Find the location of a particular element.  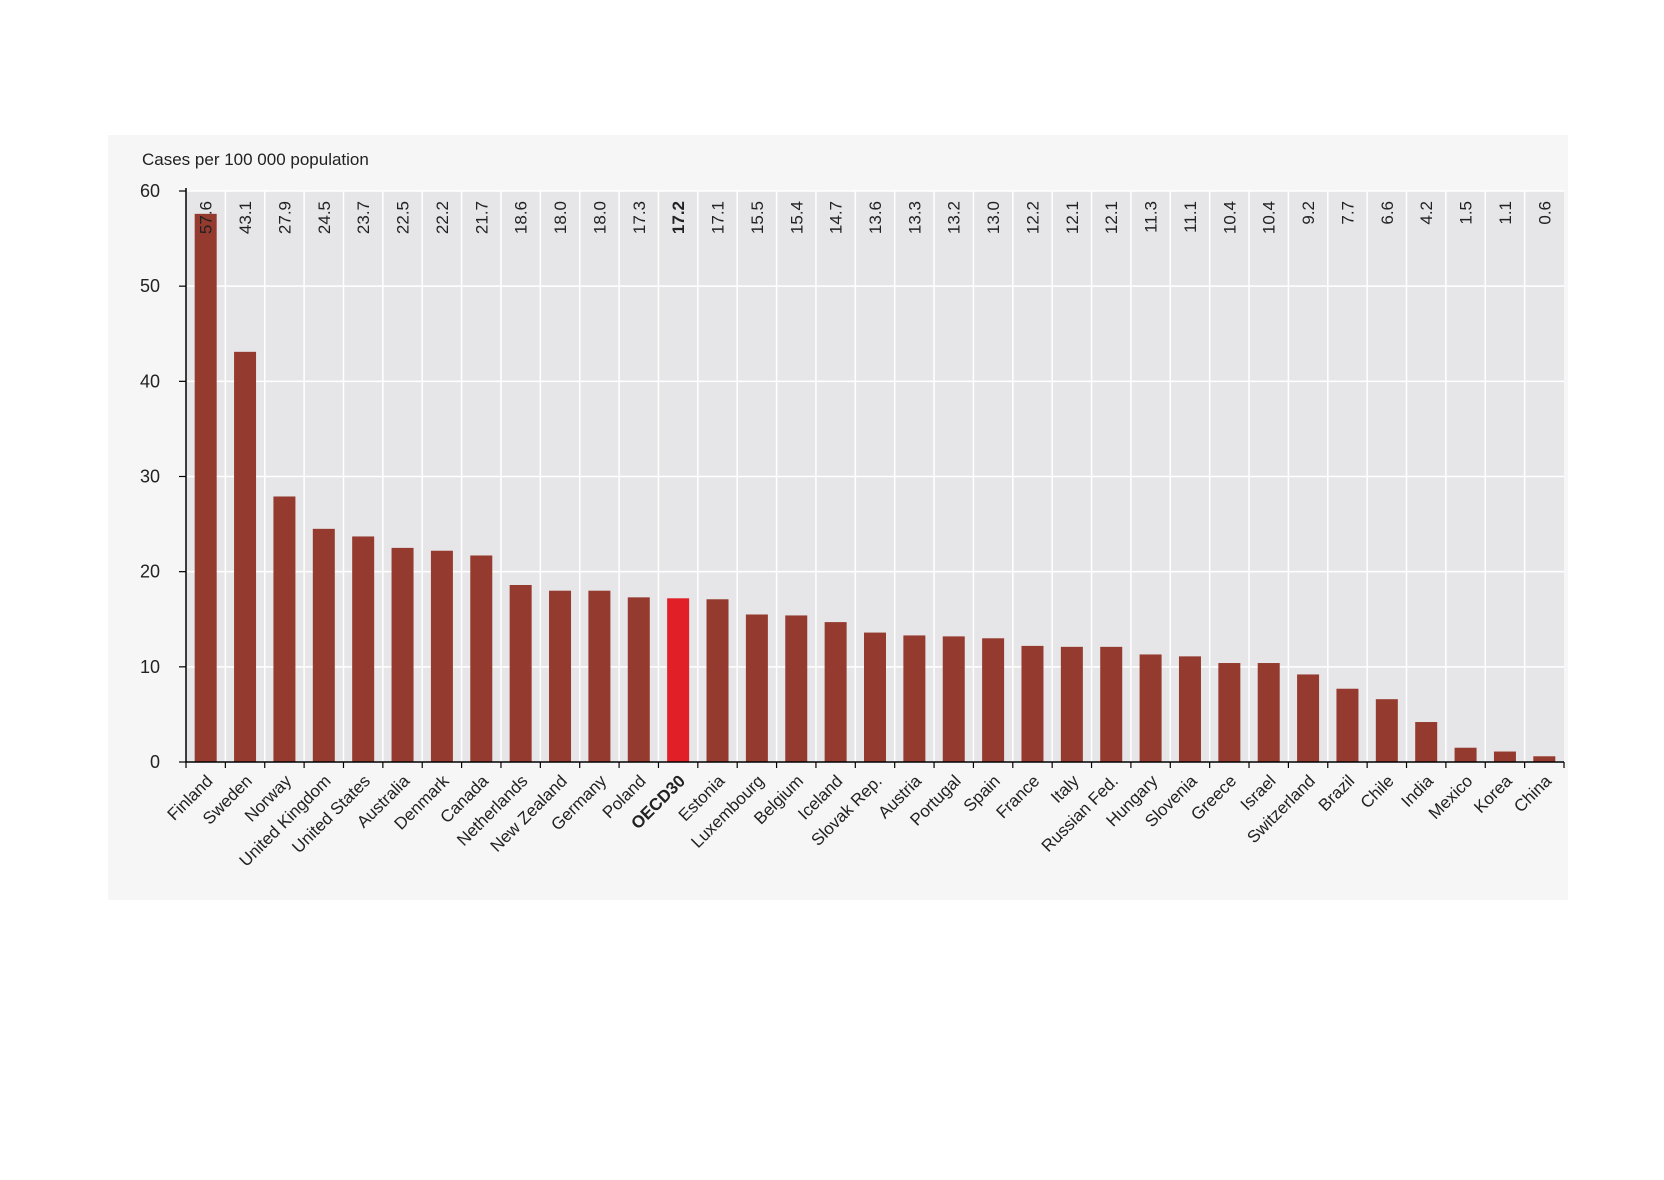

value-label: 22.5 is located at coordinates (403, 217).